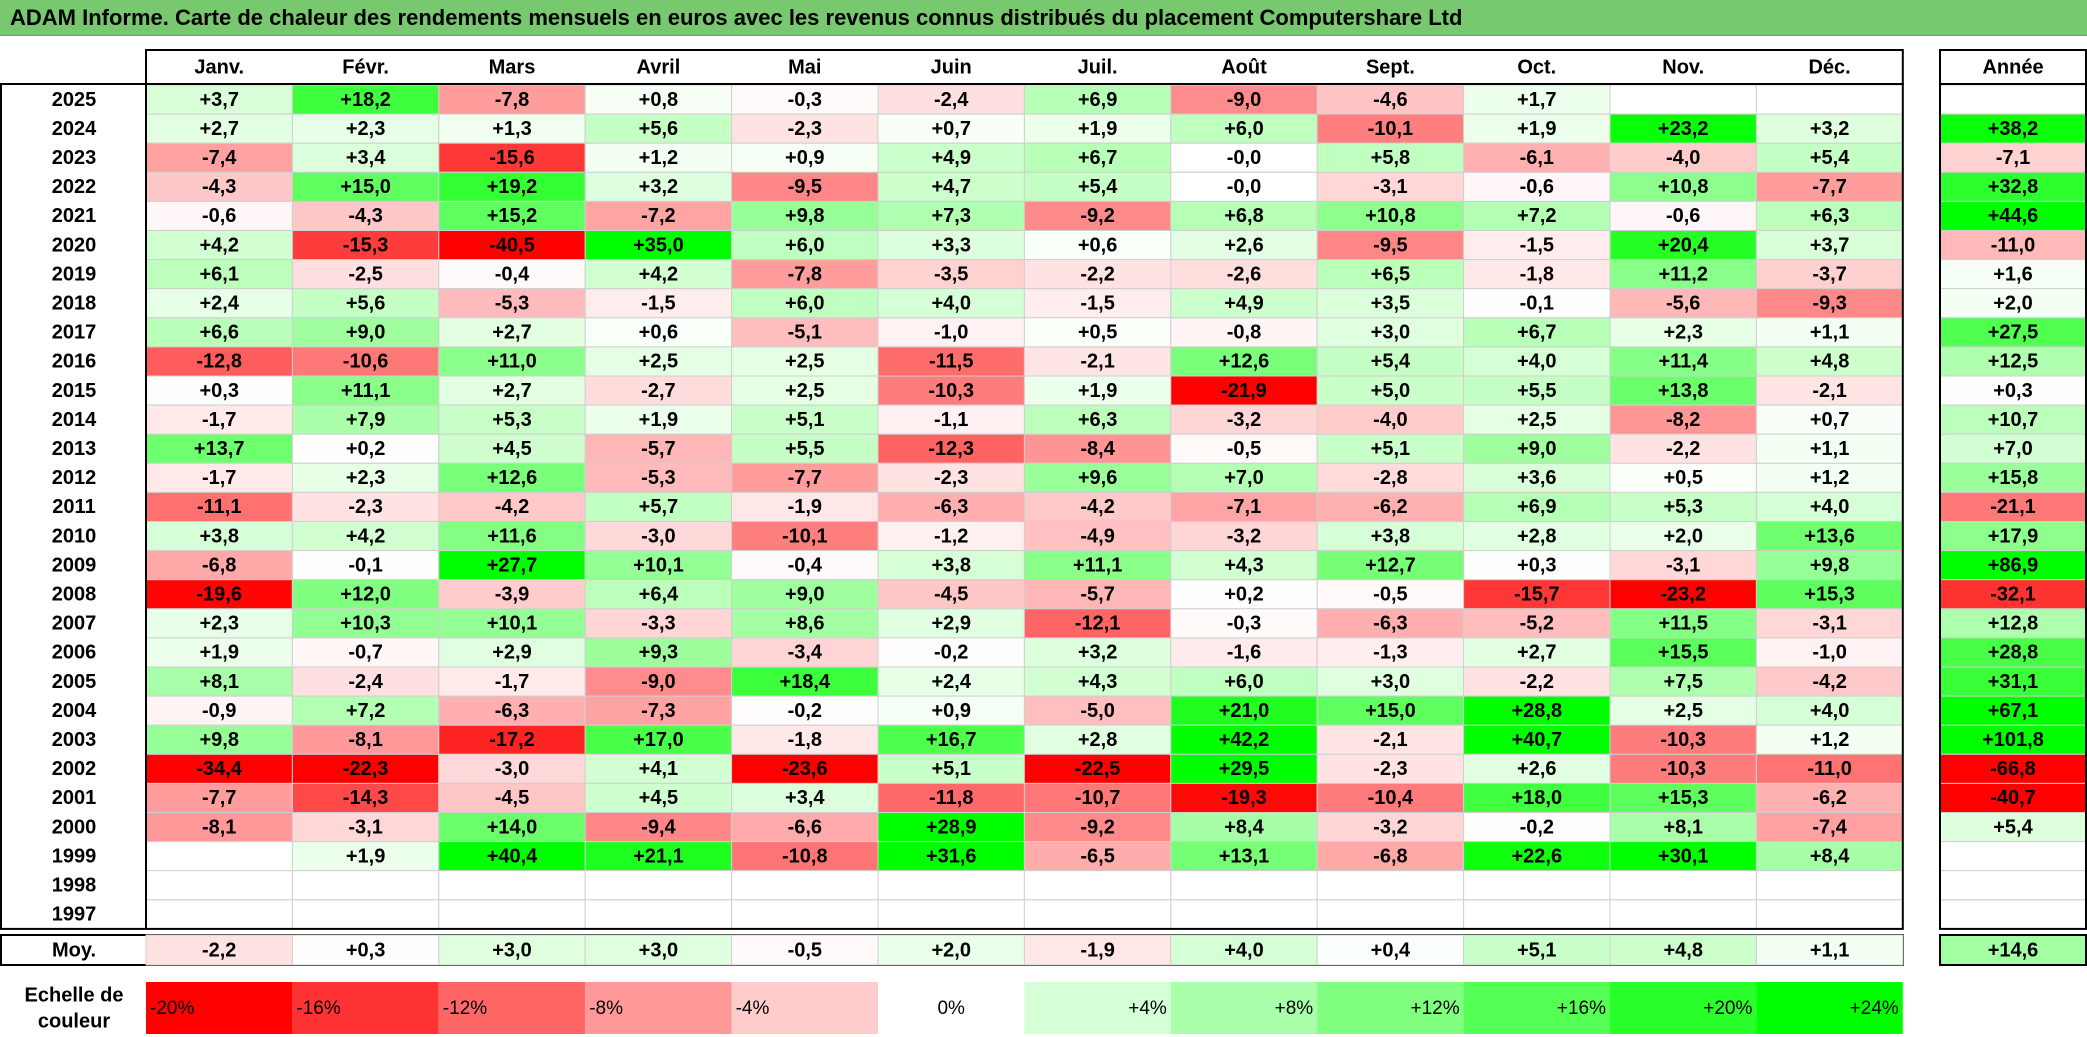  Describe the element at coordinates (511, 653) in the screenshot. I see `cell-value: +2,9` at that location.